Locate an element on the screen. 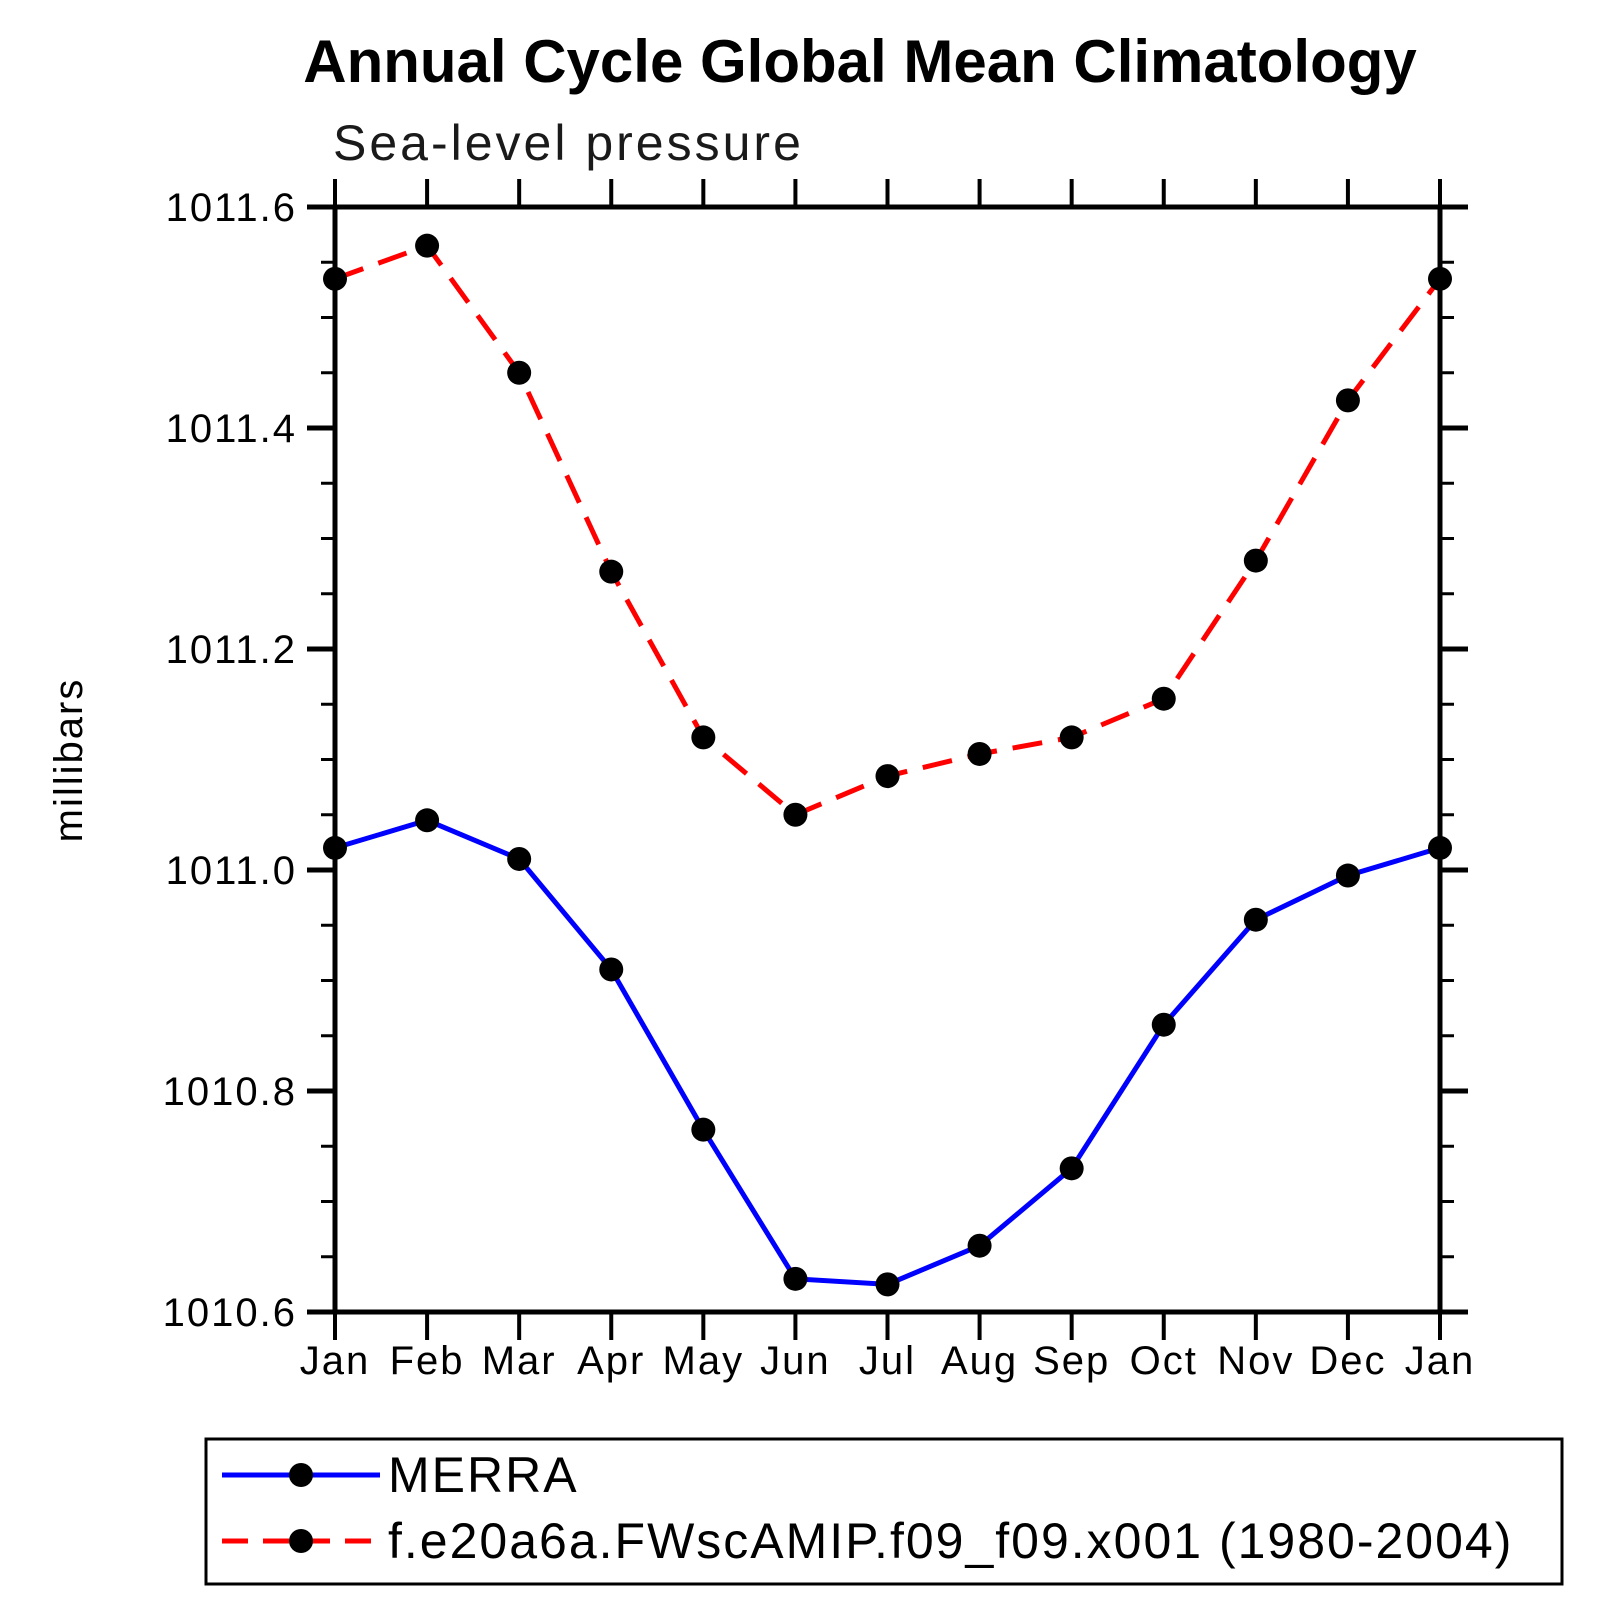  x-tick-label: Dec is located at coordinates (1347, 1361).